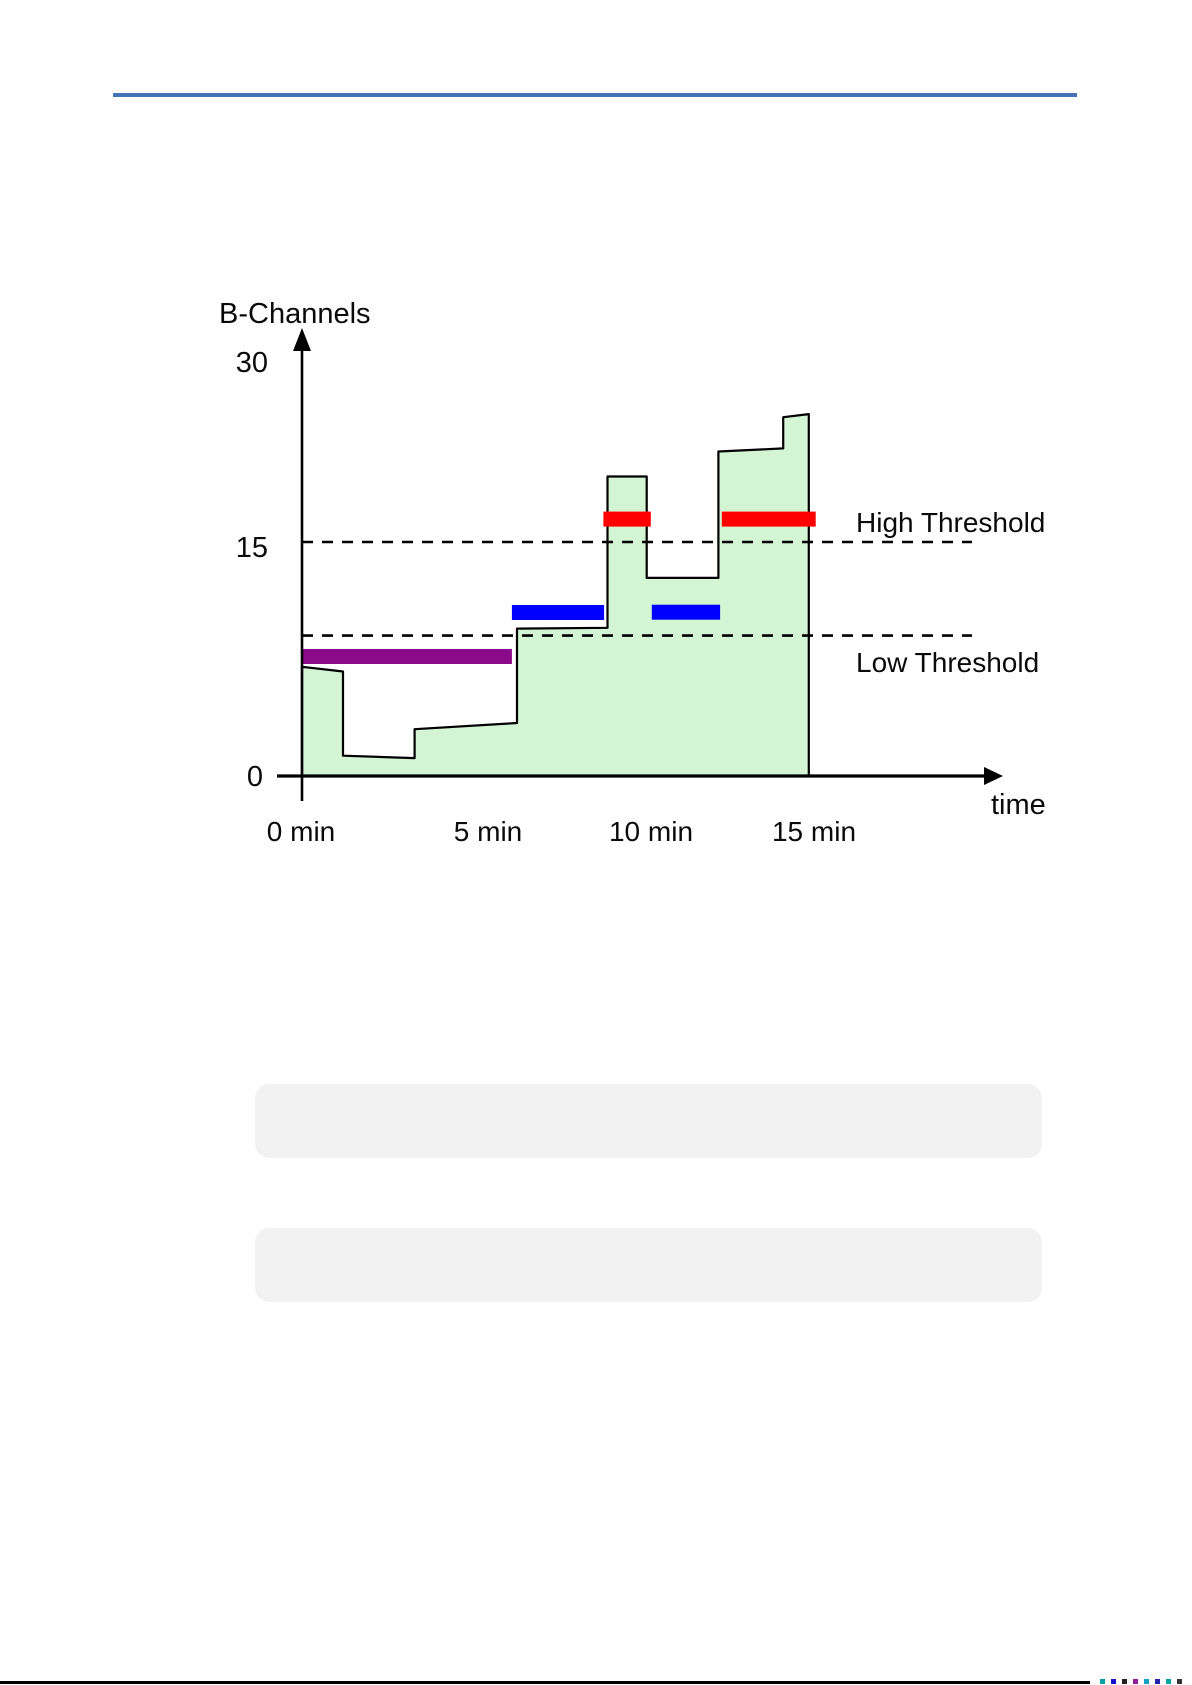 This screenshot has height=1685, width=1192. I want to click on y-tick-30: 30, so click(251, 363).